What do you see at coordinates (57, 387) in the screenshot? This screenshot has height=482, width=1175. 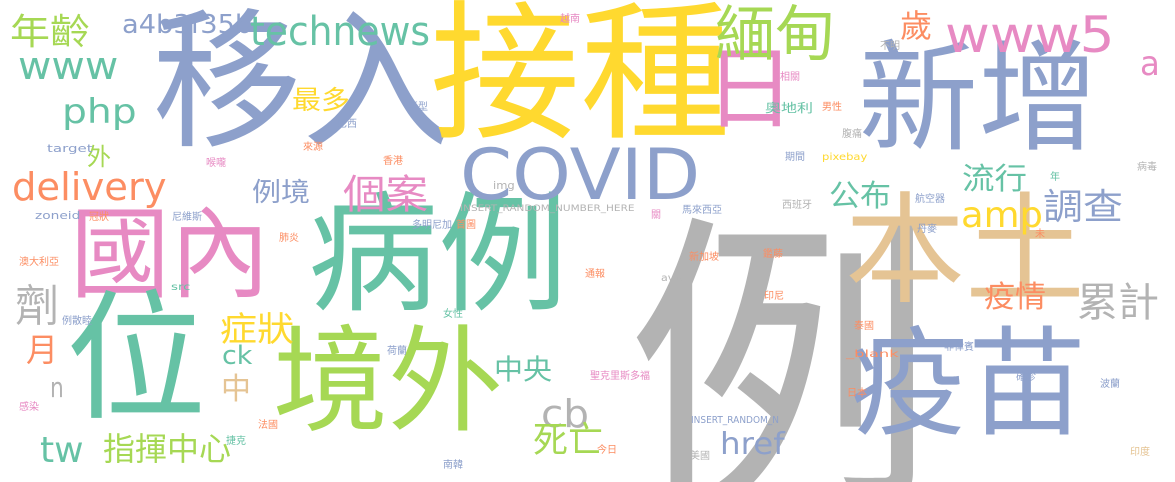 I see `word-38: n` at bounding box center [57, 387].